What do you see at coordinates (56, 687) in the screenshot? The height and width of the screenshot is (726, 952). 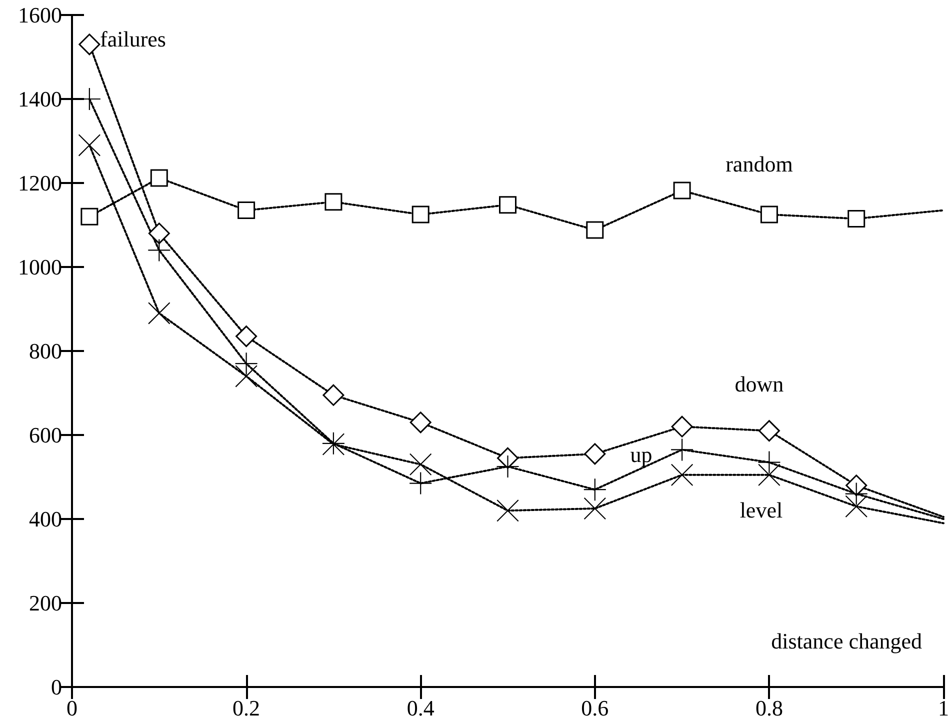 I see `y-tick-label: 0` at bounding box center [56, 687].